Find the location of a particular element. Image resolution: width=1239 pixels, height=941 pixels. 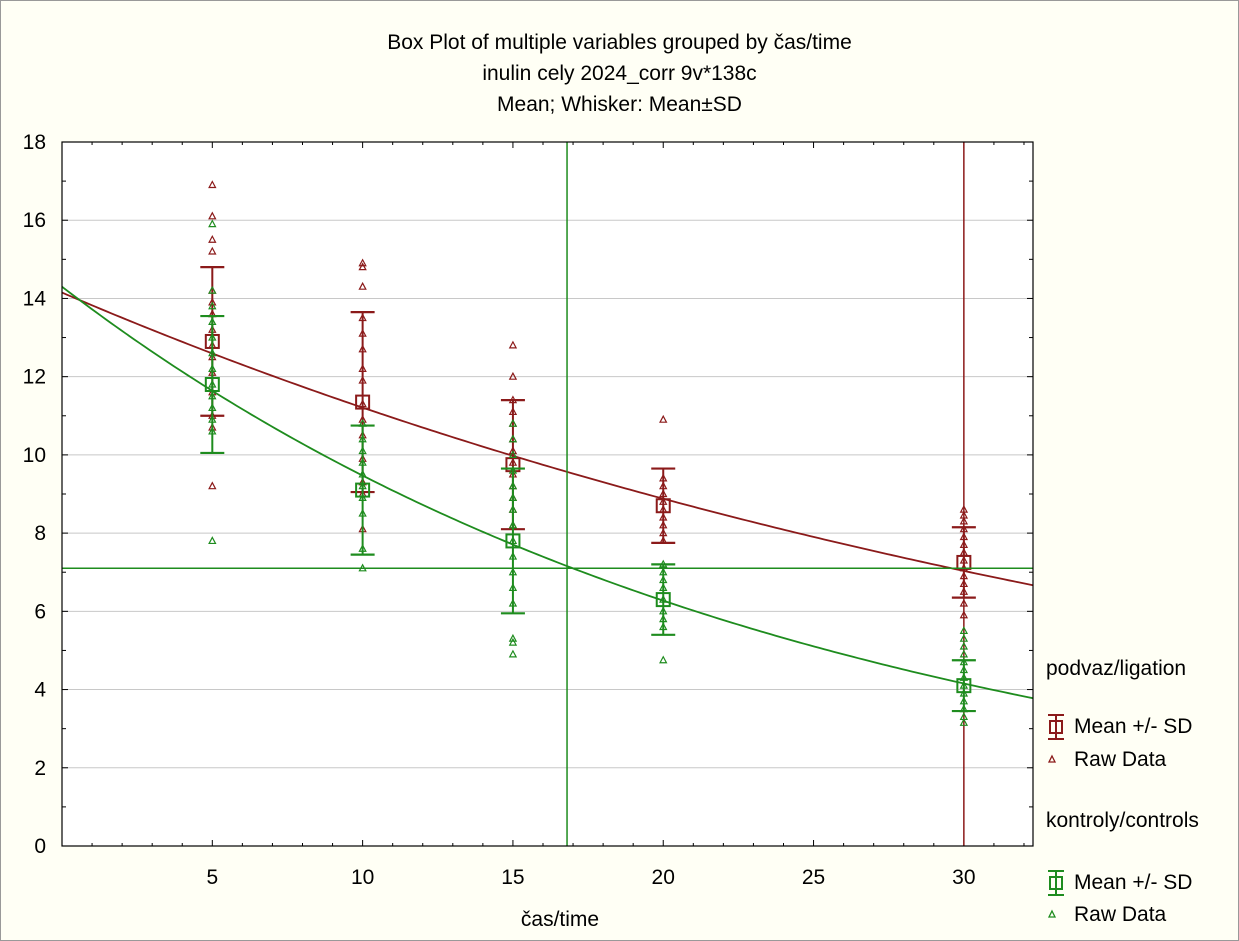

x-tick-label: 25 is located at coordinates (813, 877).